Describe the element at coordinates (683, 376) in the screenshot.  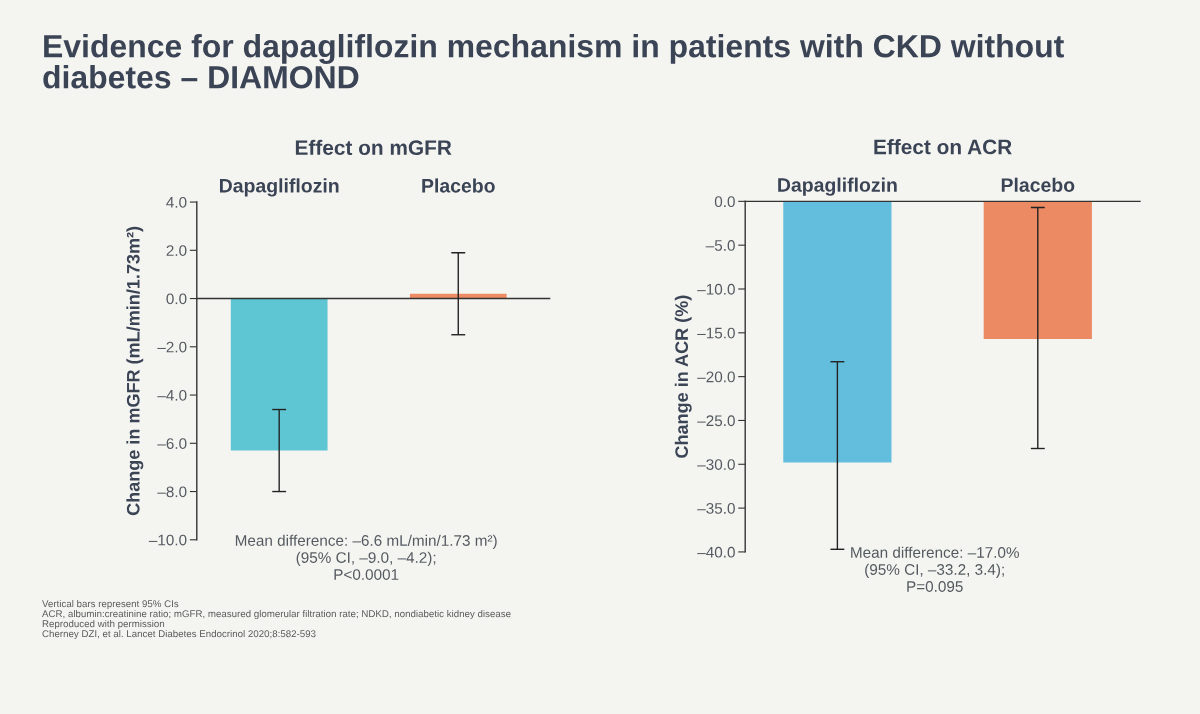
I see `y-axis-title: Change in ACR (%)` at that location.